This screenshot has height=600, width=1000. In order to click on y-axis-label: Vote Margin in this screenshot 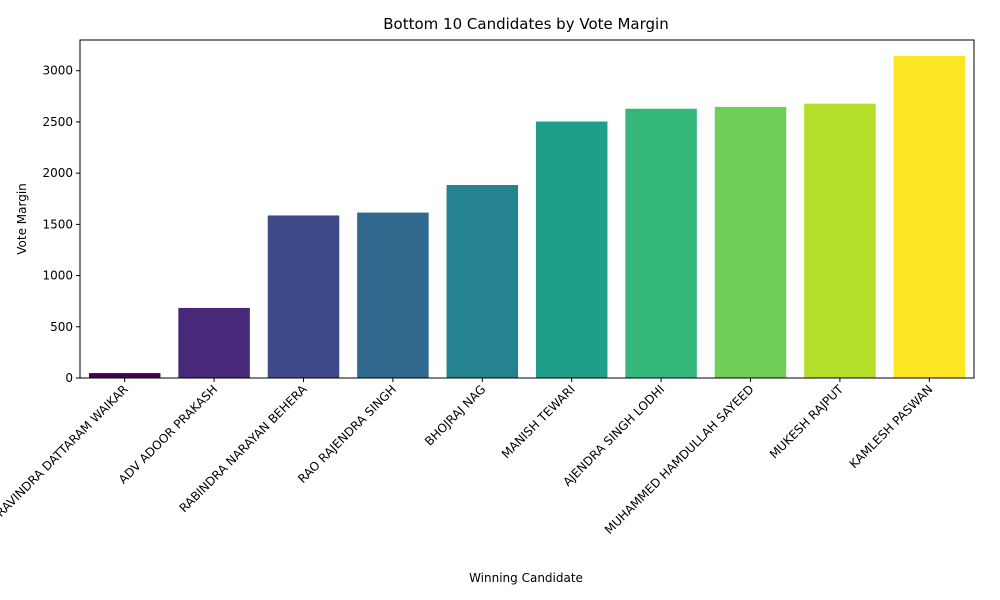, I will do `click(22, 219)`.